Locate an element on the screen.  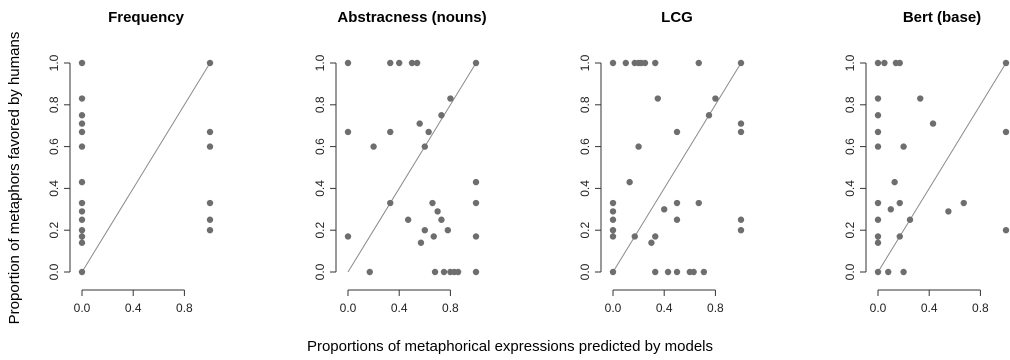
panel-title: Bert (base) is located at coordinates (942, 17).